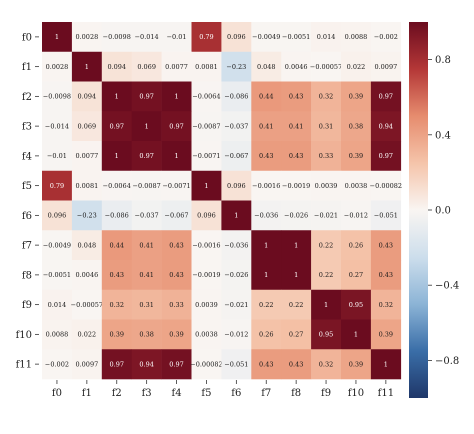 Image resolution: width=474 pixels, height=434 pixels. Describe the element at coordinates (57, 215) in the screenshot. I see `heatmap-cell-f6-f0` at that location.